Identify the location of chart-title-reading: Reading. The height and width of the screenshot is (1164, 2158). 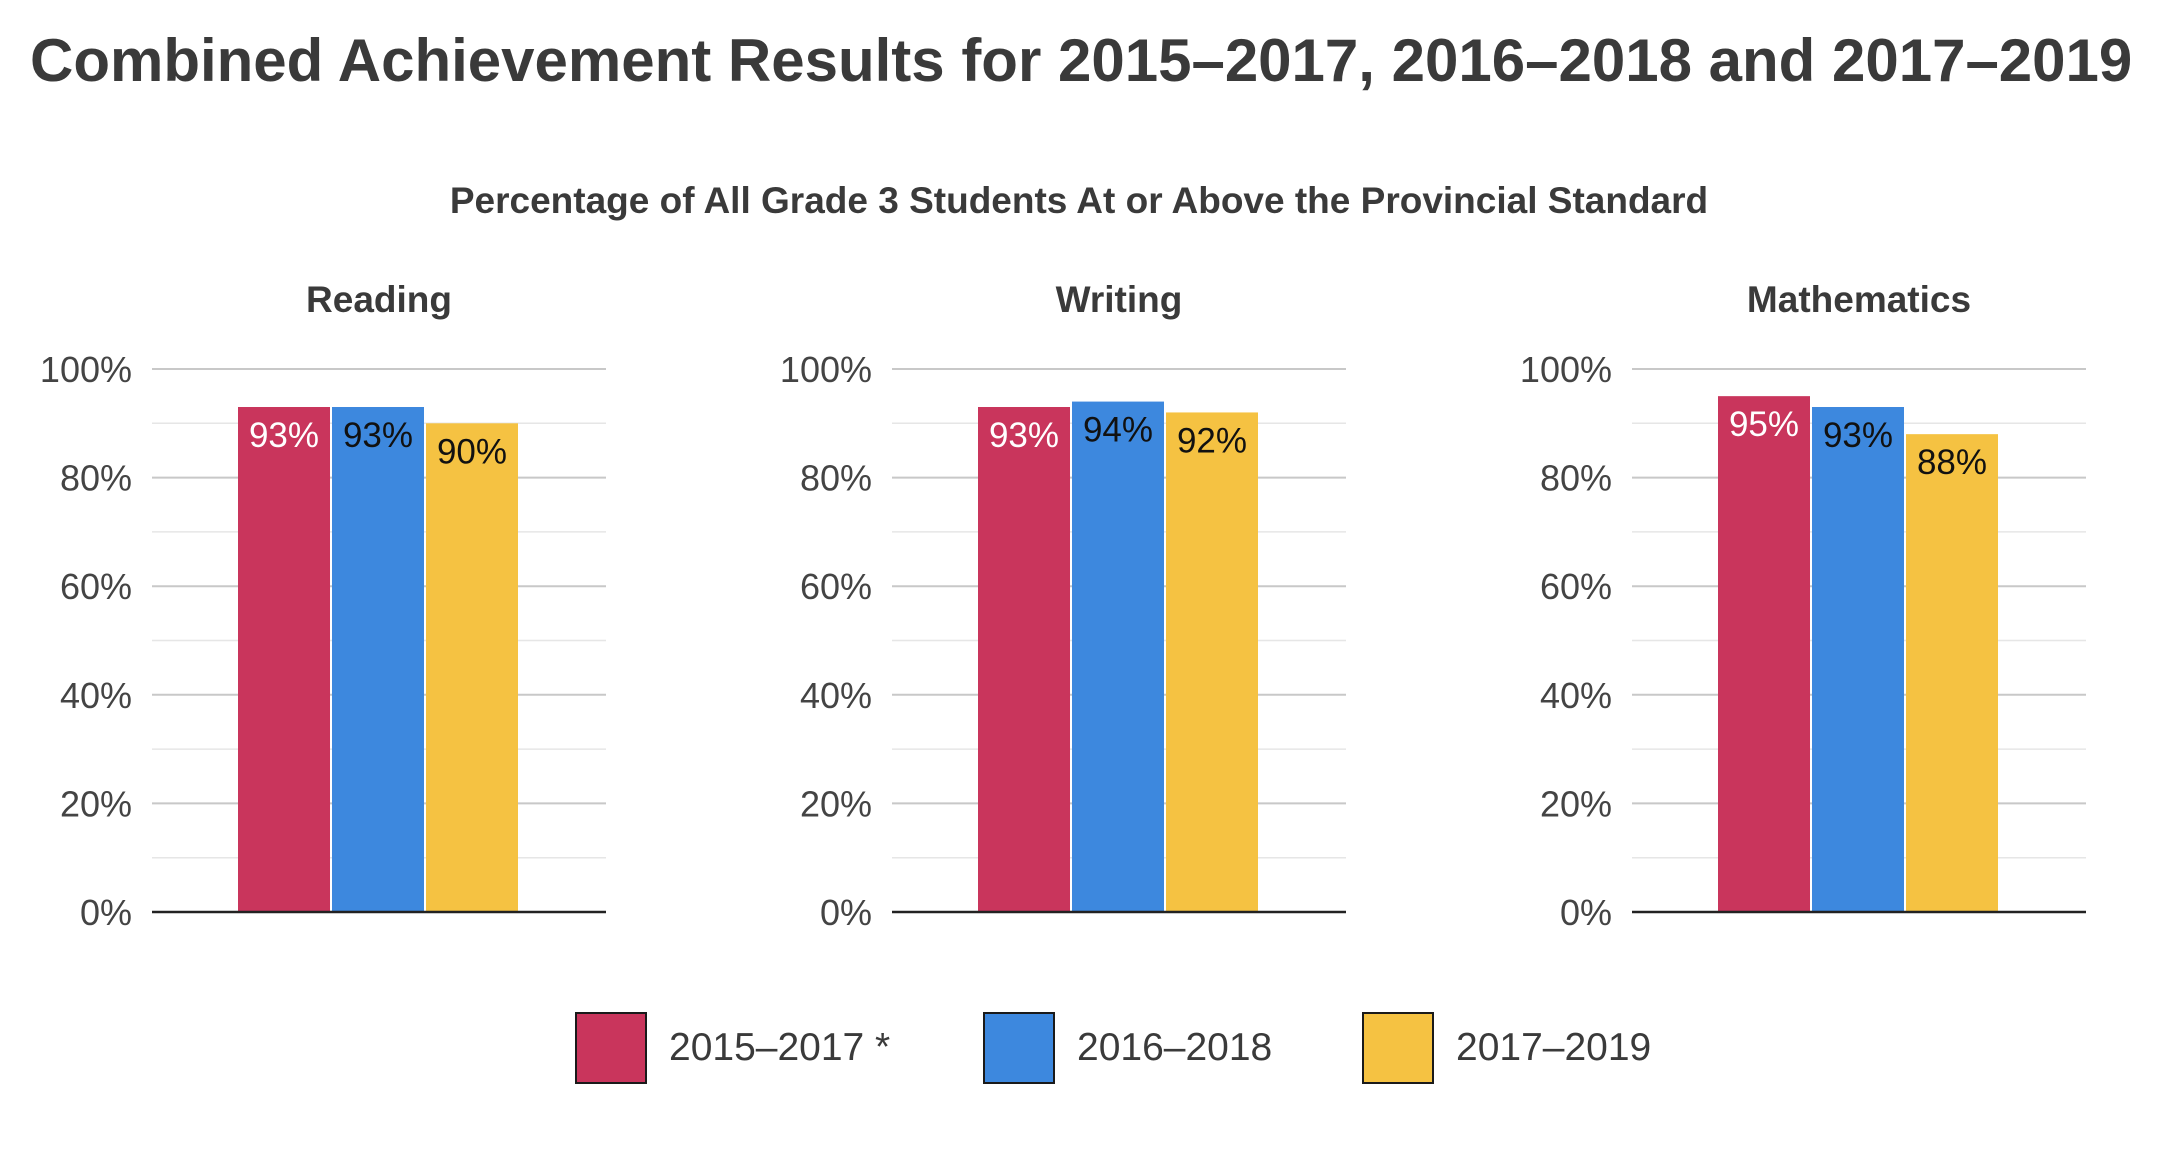
(379, 299).